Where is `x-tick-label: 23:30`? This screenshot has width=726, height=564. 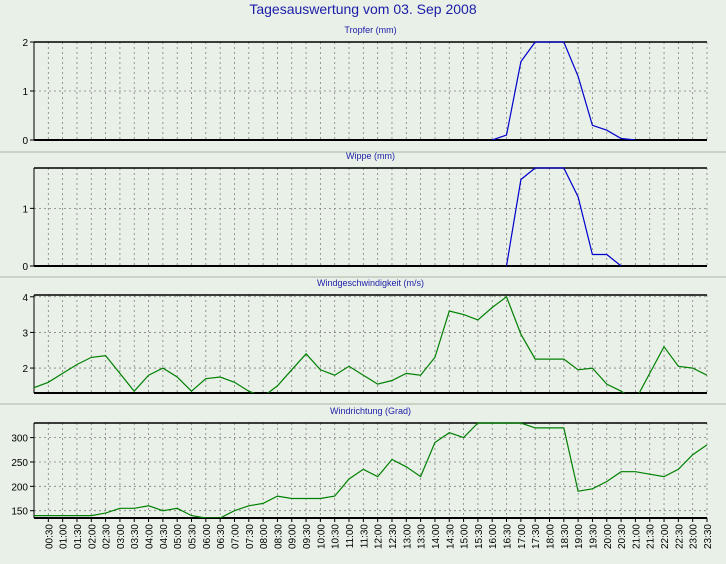 x-tick-label: 23:30 is located at coordinates (708, 536).